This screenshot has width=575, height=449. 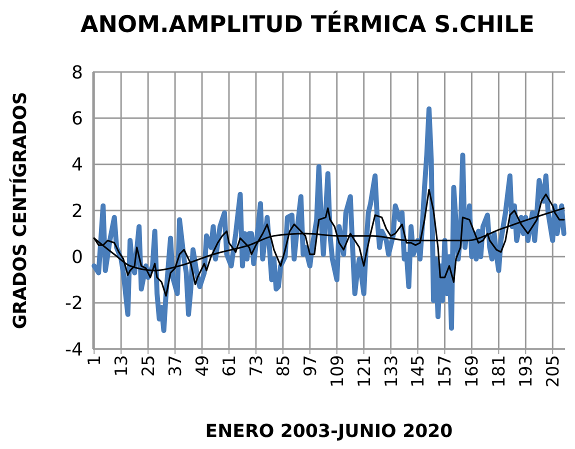 I want to click on x-tick-label: 109, so click(x=338, y=371).